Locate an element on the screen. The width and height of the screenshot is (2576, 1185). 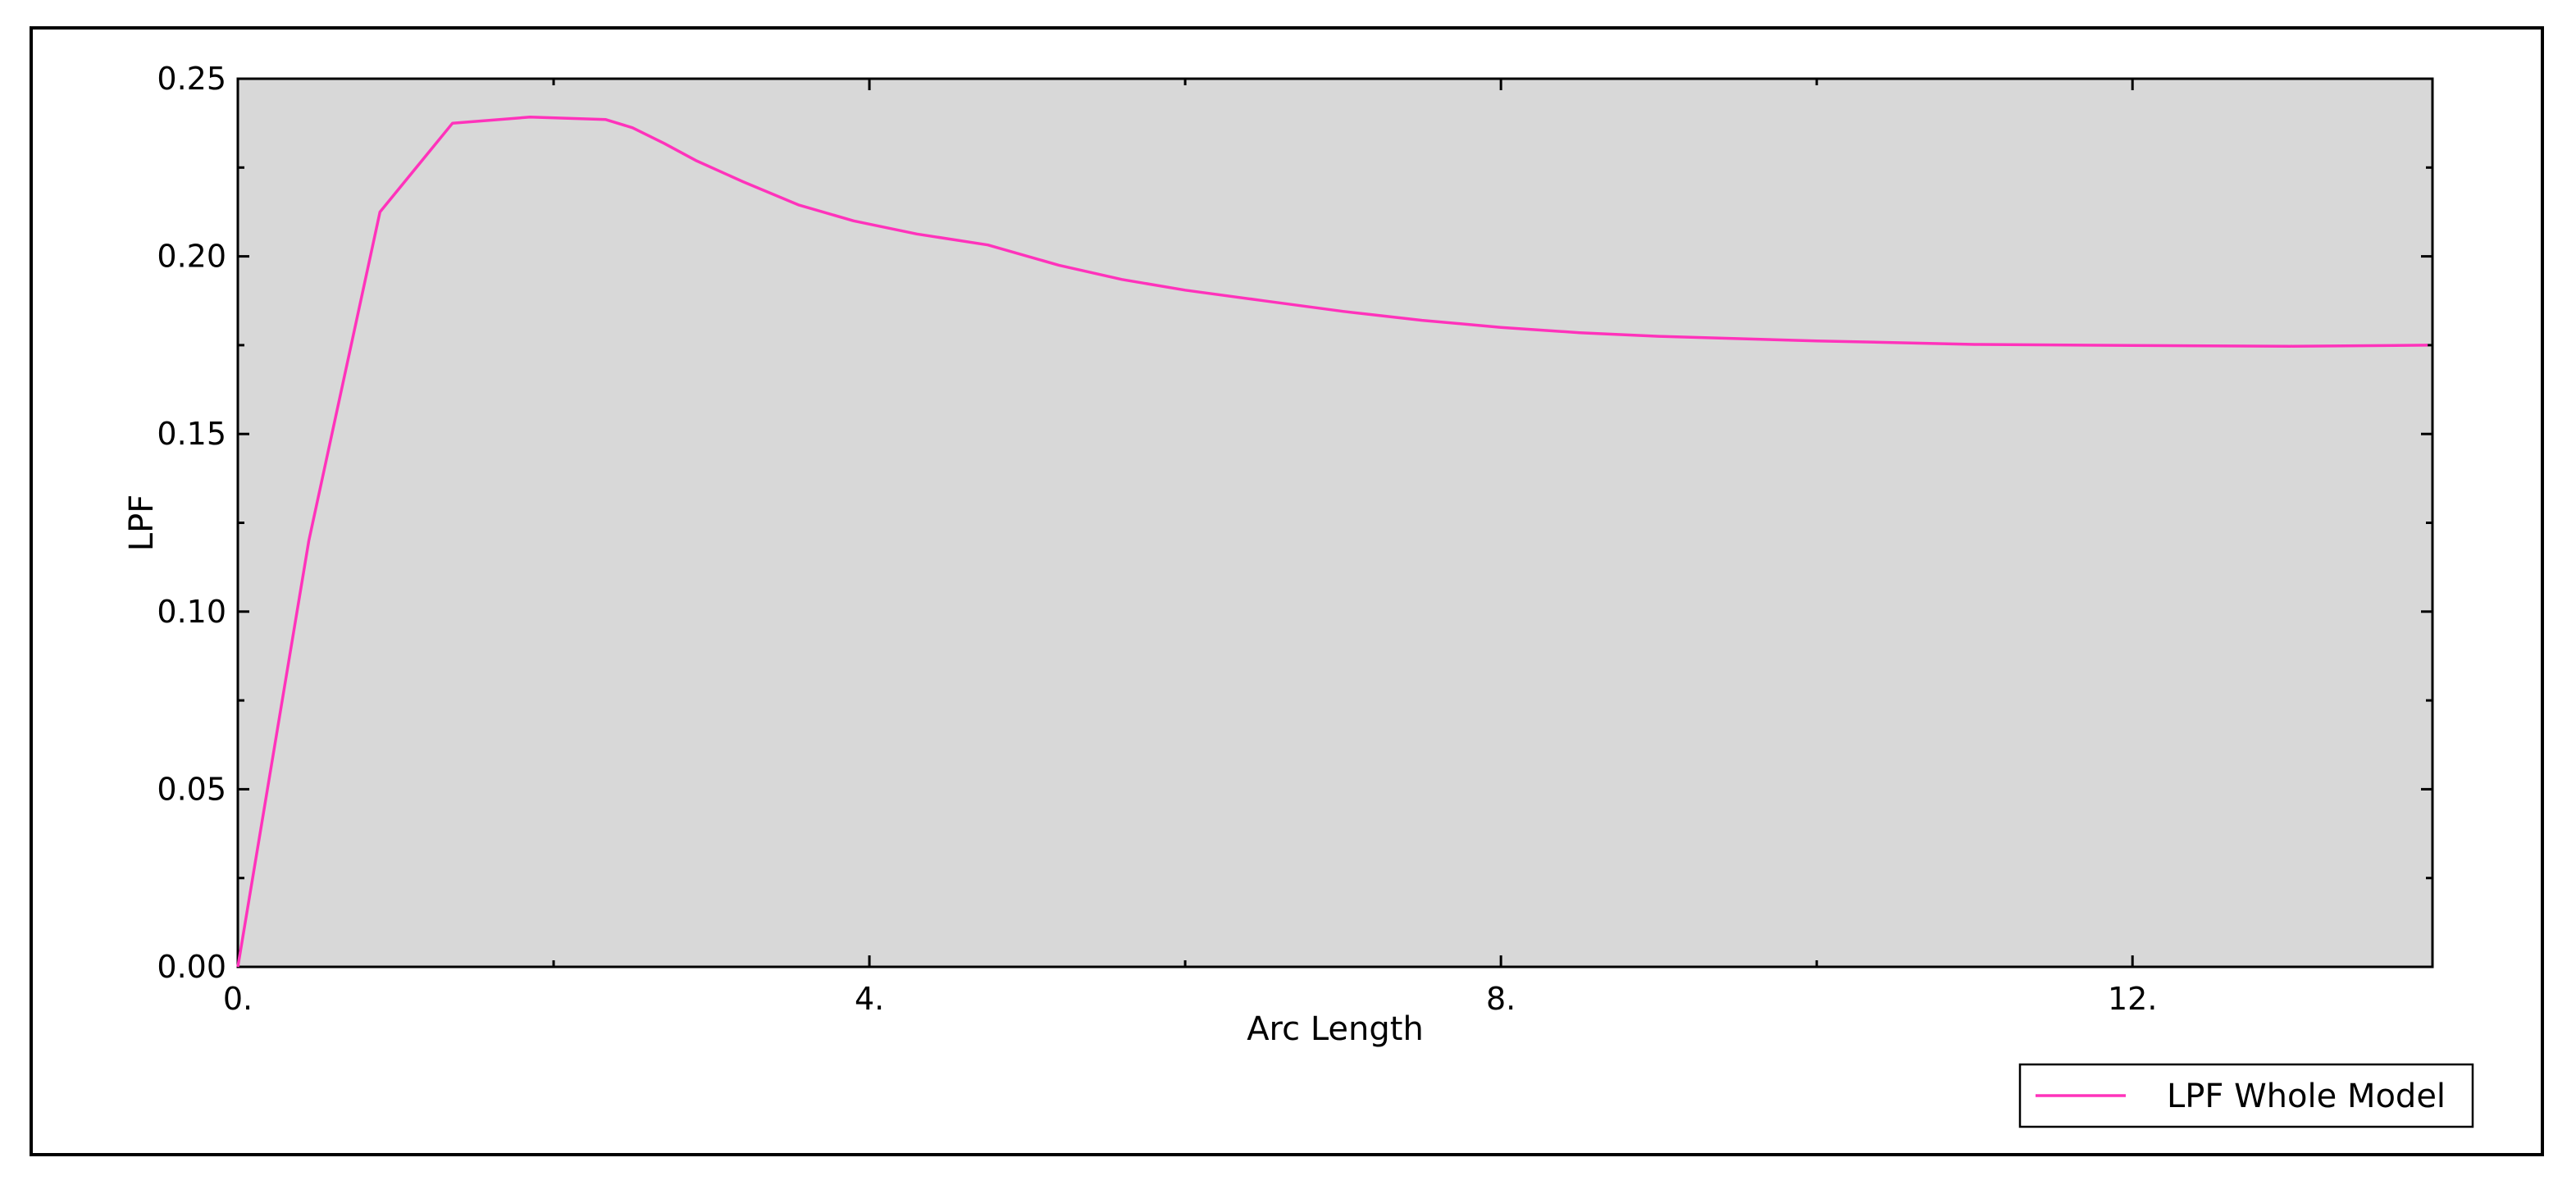
legend-entry-lpf-whole-model: LPF Whole Model is located at coordinates (2306, 1096).